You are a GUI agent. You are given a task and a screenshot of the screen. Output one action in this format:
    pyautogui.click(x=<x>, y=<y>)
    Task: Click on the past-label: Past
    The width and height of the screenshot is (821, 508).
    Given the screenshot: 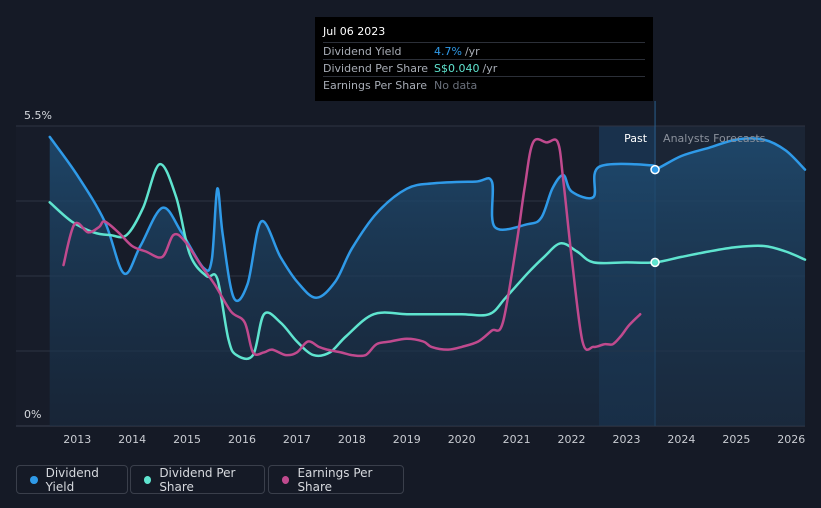 What is the action you would take?
    pyautogui.click(x=636, y=138)
    